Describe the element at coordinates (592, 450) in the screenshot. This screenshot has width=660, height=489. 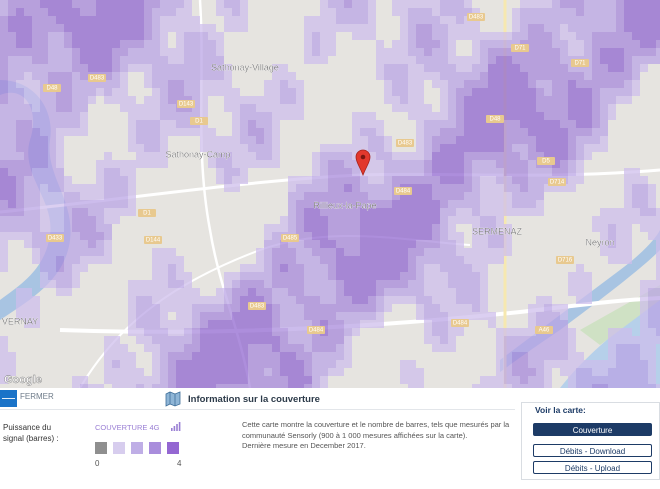
I see `download-button: Débits - Download` at that location.